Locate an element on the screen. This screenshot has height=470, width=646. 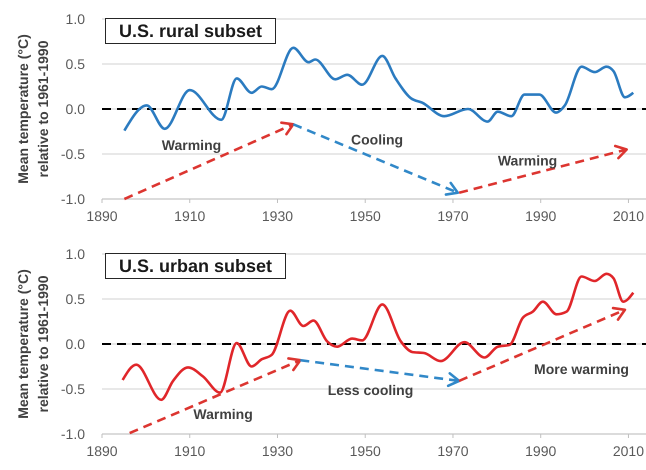
line-series is located at coordinates (379, 89).